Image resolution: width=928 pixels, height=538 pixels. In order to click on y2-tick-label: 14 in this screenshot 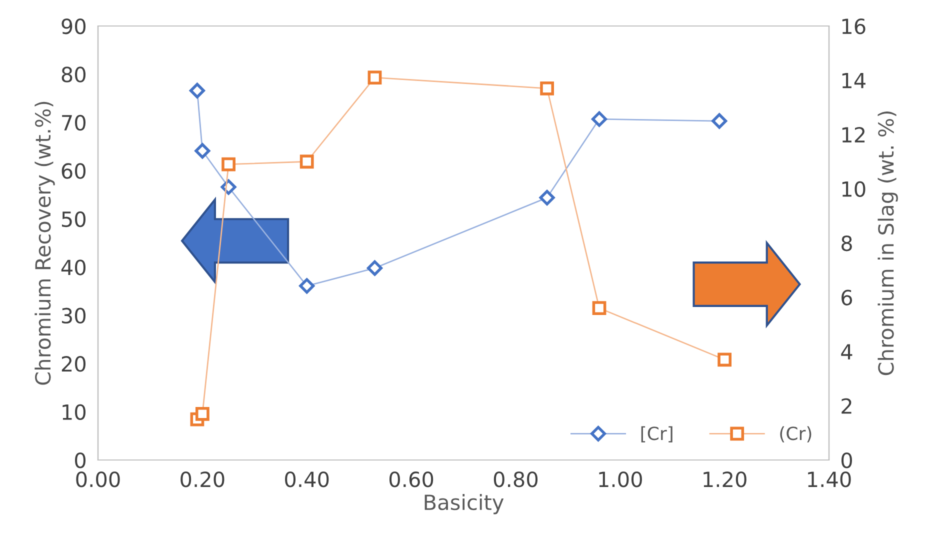, I will do `click(854, 80)`.